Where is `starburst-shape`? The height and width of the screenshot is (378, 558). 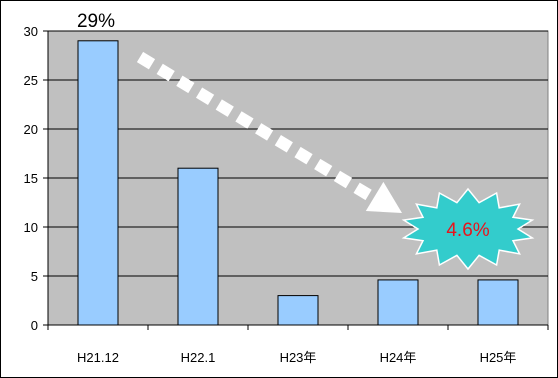
starburst-shape is located at coordinates (468, 229).